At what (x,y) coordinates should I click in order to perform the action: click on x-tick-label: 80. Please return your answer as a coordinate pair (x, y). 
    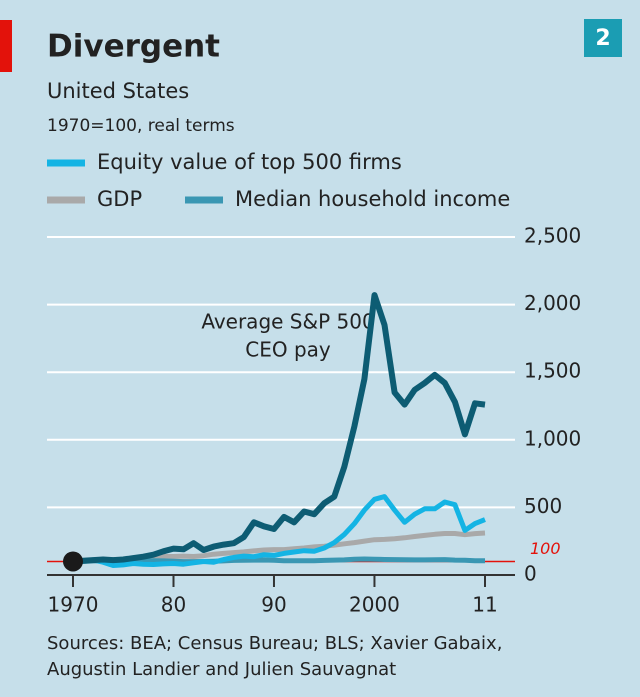
    Looking at the image, I should click on (173, 605).